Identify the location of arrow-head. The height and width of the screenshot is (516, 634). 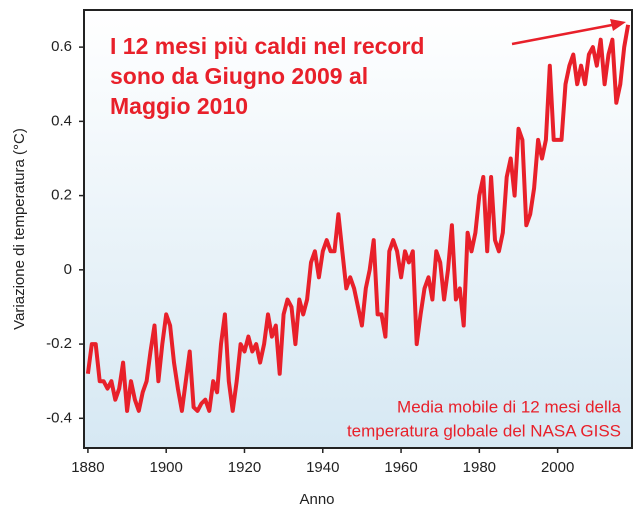
(618, 25).